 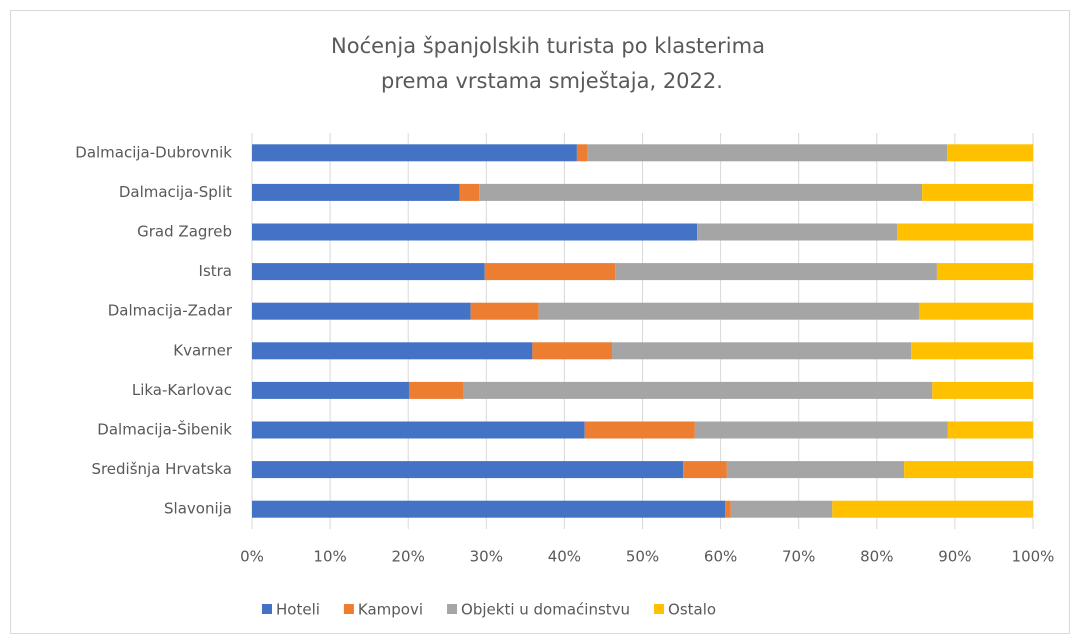 What do you see at coordinates (408, 557) in the screenshot?
I see `x-tick-label: 20%` at bounding box center [408, 557].